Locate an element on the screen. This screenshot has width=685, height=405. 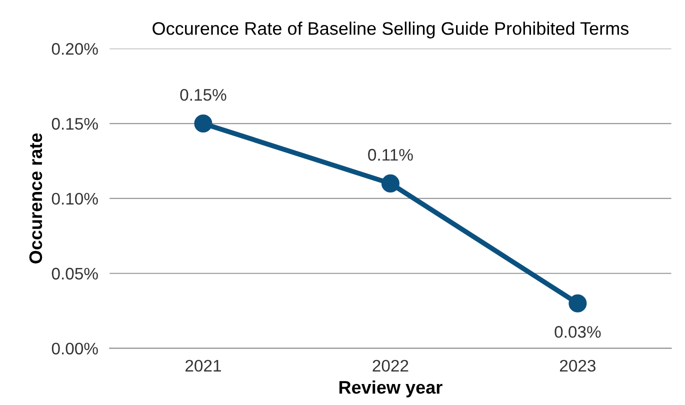
x-tick-label: 2023 is located at coordinates (578, 366).